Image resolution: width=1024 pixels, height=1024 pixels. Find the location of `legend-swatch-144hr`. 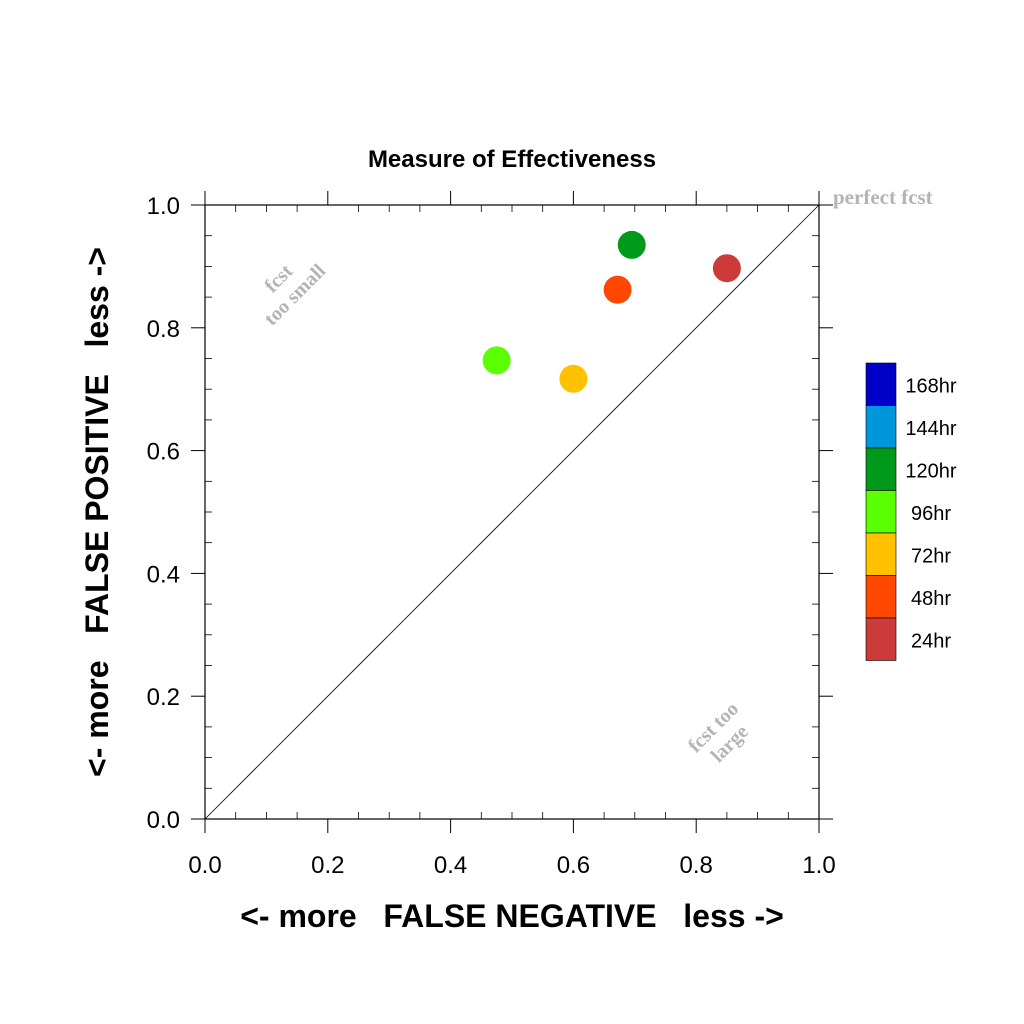

legend-swatch-144hr is located at coordinates (881, 427).